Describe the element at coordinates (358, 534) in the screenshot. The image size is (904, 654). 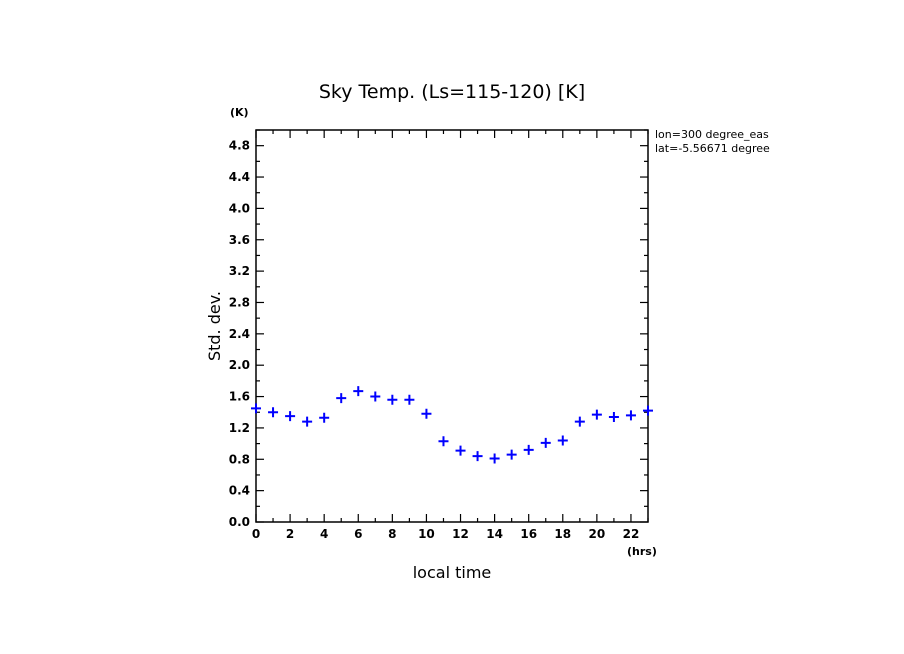
I see `x-tick-label: 6` at that location.